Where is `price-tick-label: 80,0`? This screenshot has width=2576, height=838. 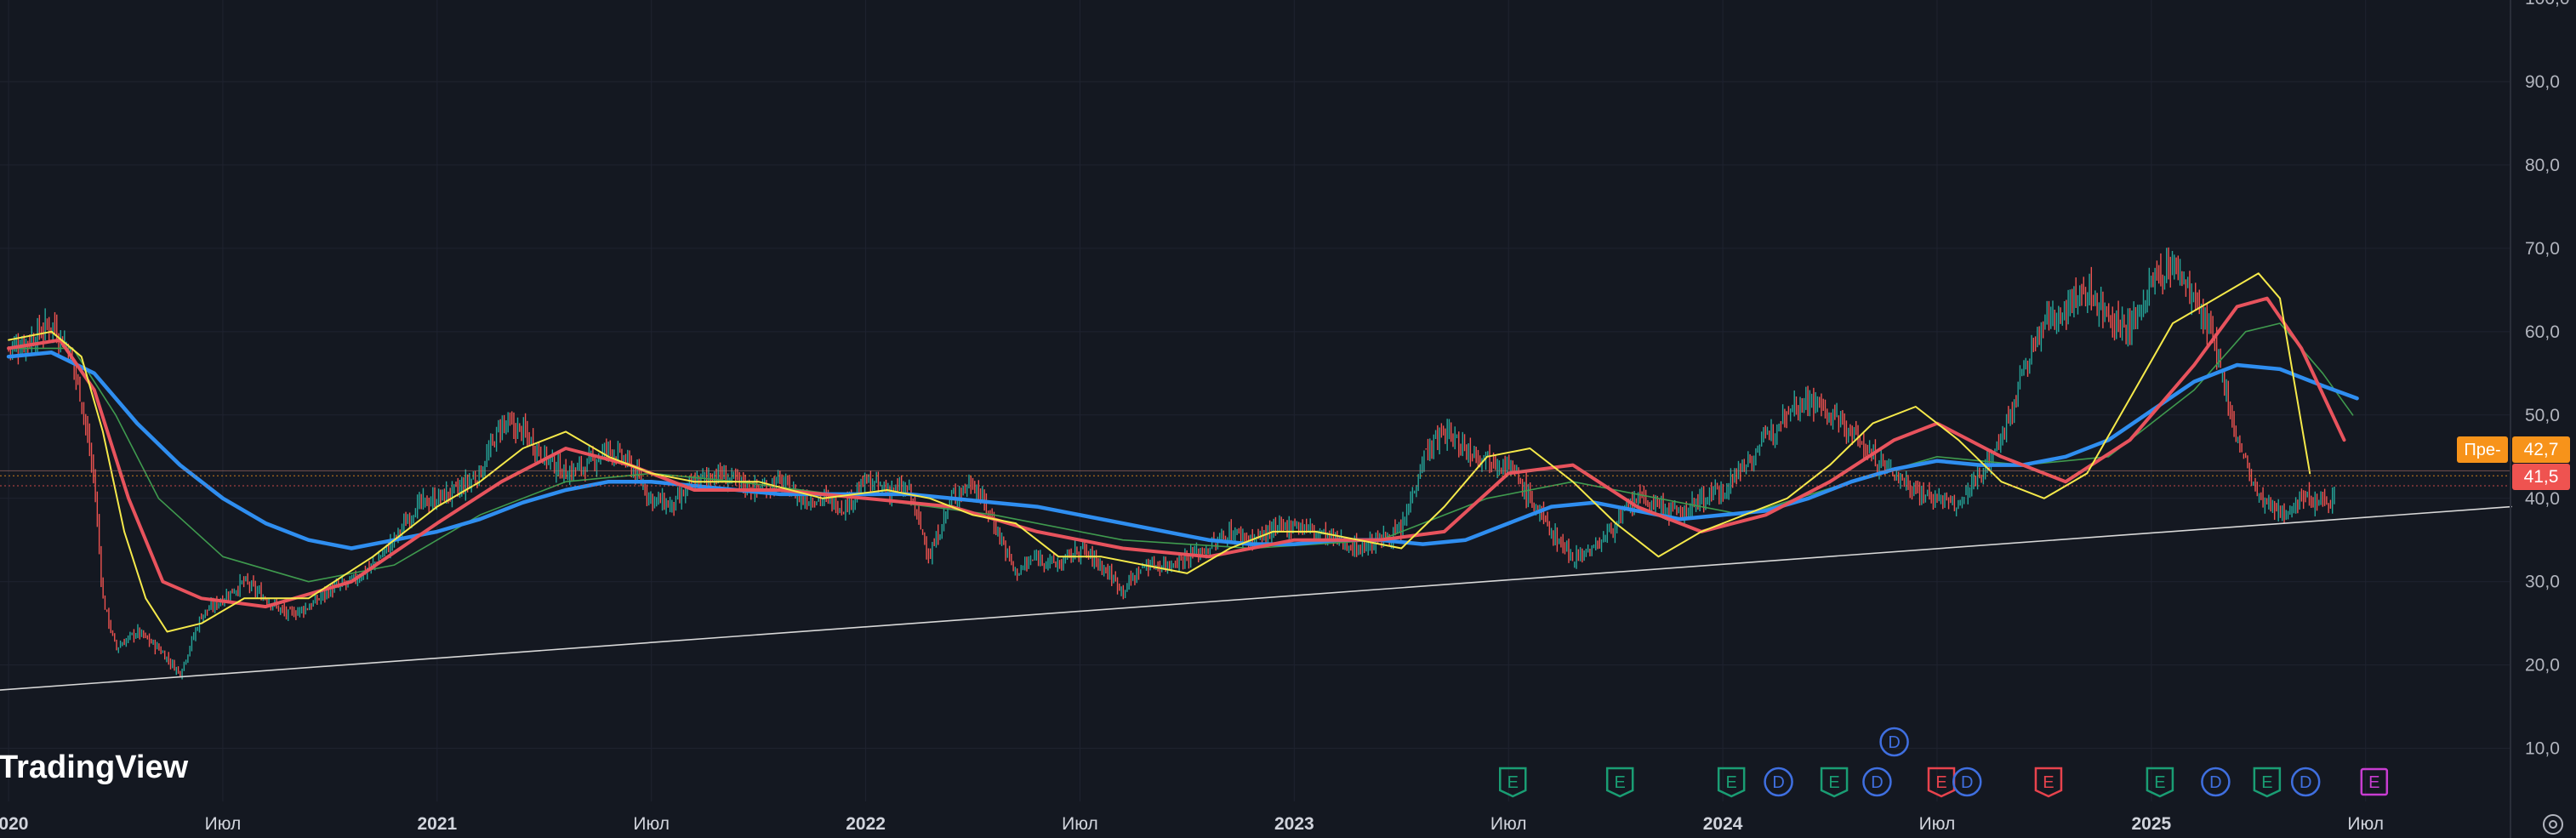 price-tick-label: 80,0 is located at coordinates (2543, 165).